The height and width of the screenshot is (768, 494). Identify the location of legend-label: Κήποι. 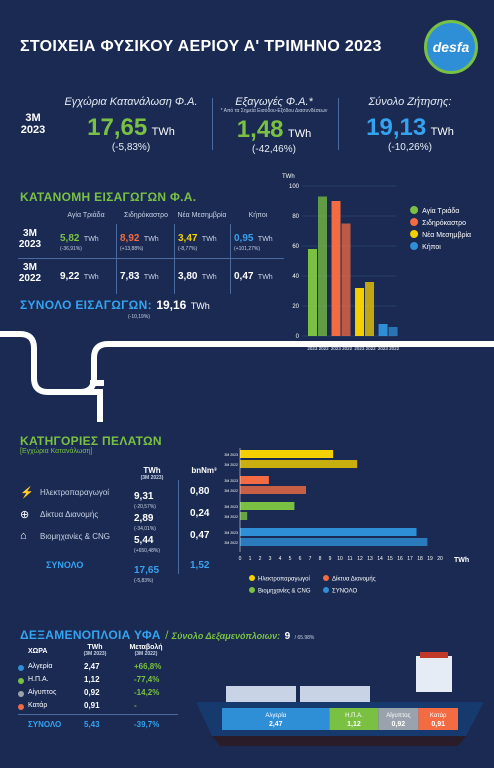
(431, 247).